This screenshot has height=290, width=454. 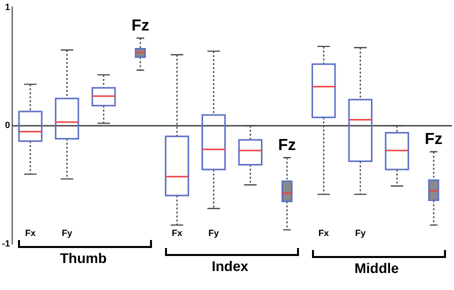 I want to click on text: Middle, so click(x=376, y=268).